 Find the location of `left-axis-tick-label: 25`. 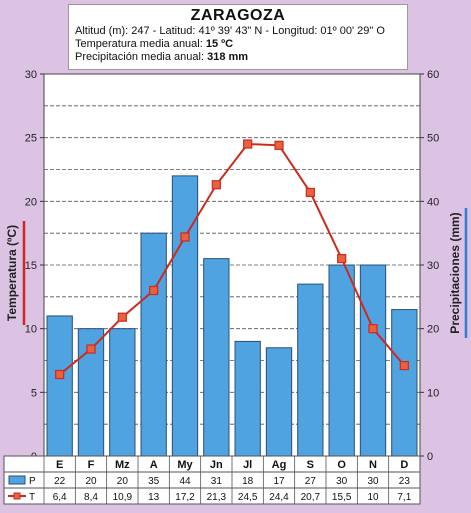

left-axis-tick-label: 25 is located at coordinates (31, 139).